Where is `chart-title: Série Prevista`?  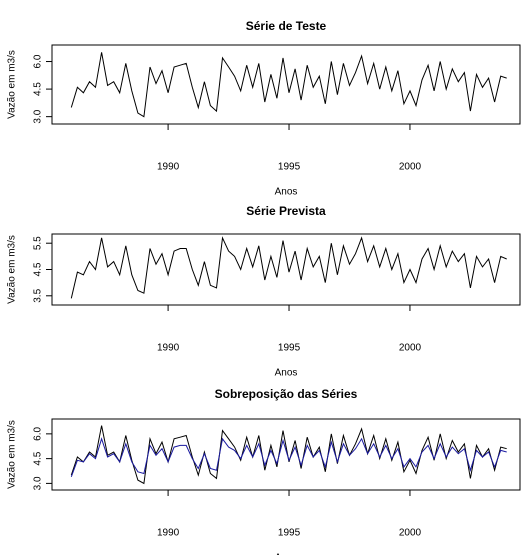
chart-title: Série Prevista is located at coordinates (286, 211).